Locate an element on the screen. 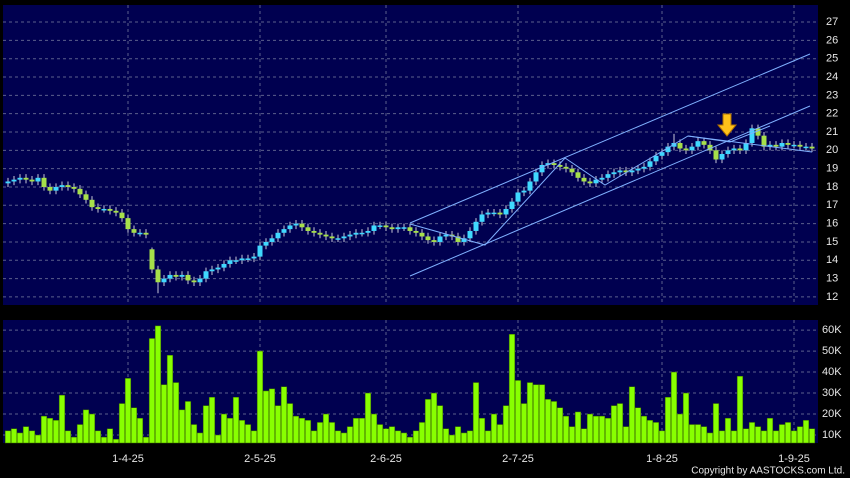  y-tick-label: 15 is located at coordinates (832, 242).